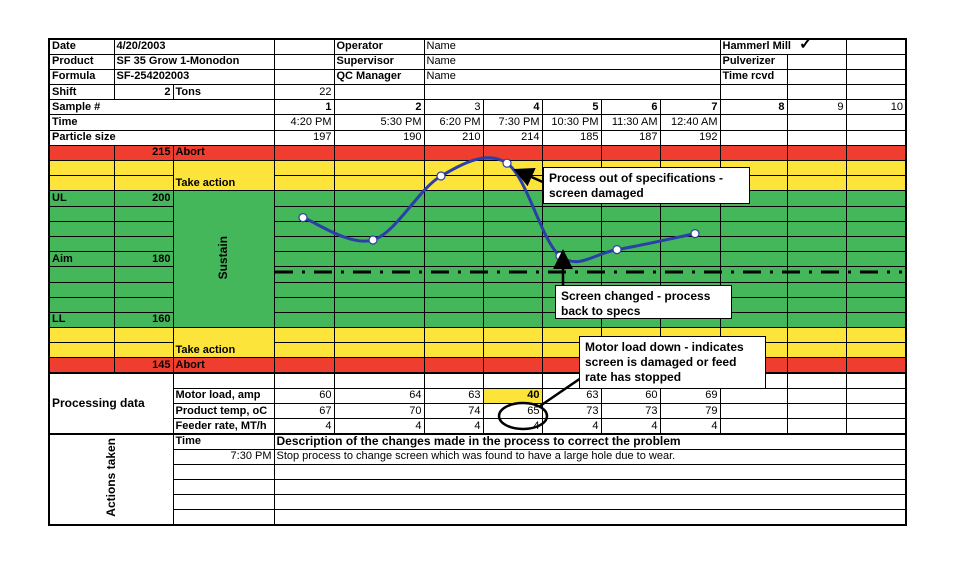 The height and width of the screenshot is (583, 960). Describe the element at coordinates (81, 320) in the screenshot. I see `lower-limit-label: LL` at that location.